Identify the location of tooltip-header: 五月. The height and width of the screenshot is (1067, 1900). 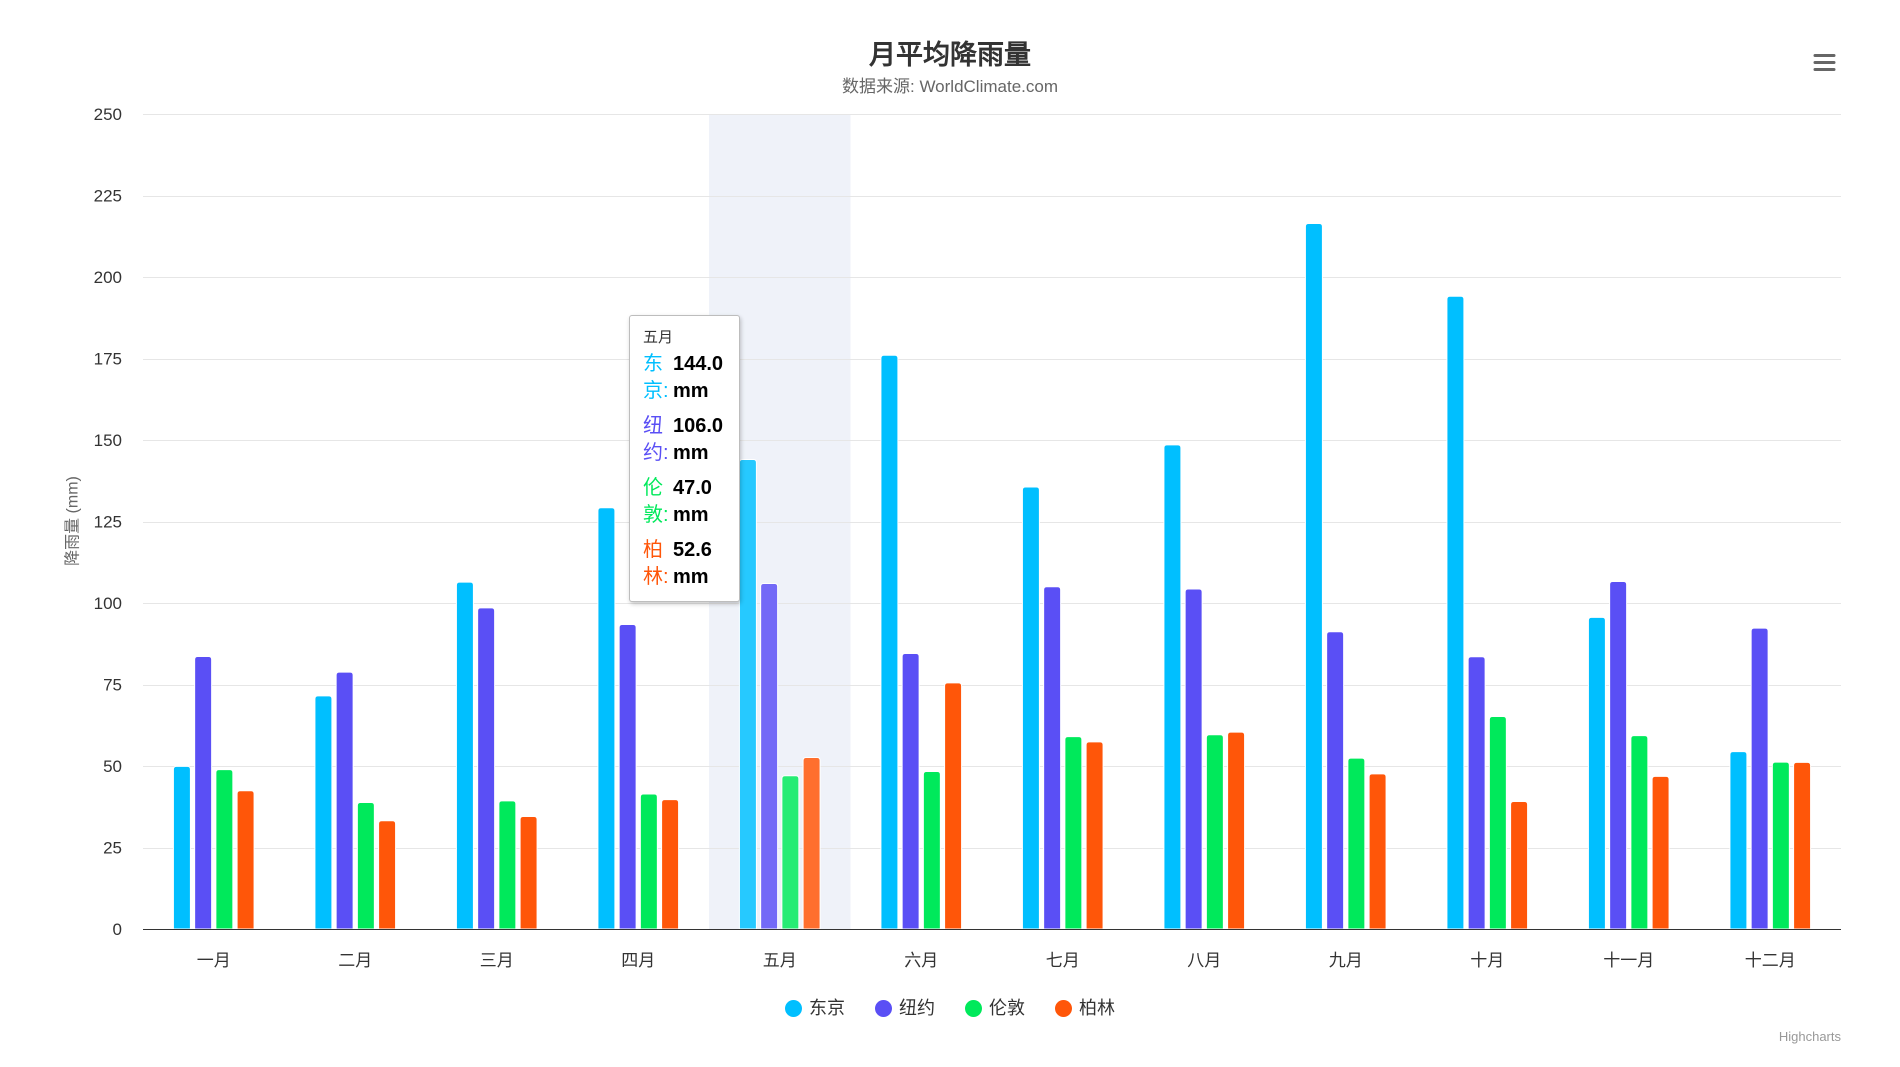
(658, 337).